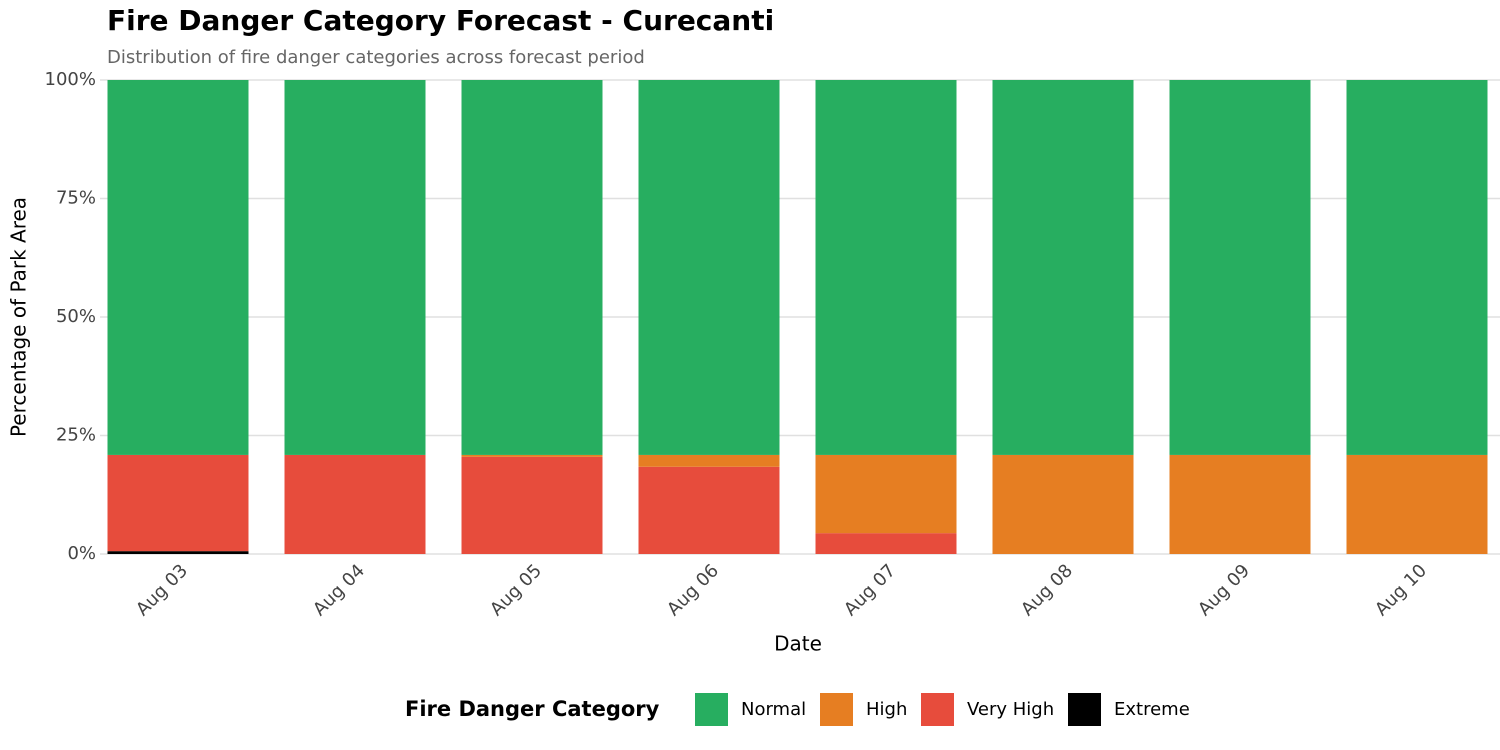  What do you see at coordinates (81, 553) in the screenshot?
I see `y-tick-label: 0%` at bounding box center [81, 553].